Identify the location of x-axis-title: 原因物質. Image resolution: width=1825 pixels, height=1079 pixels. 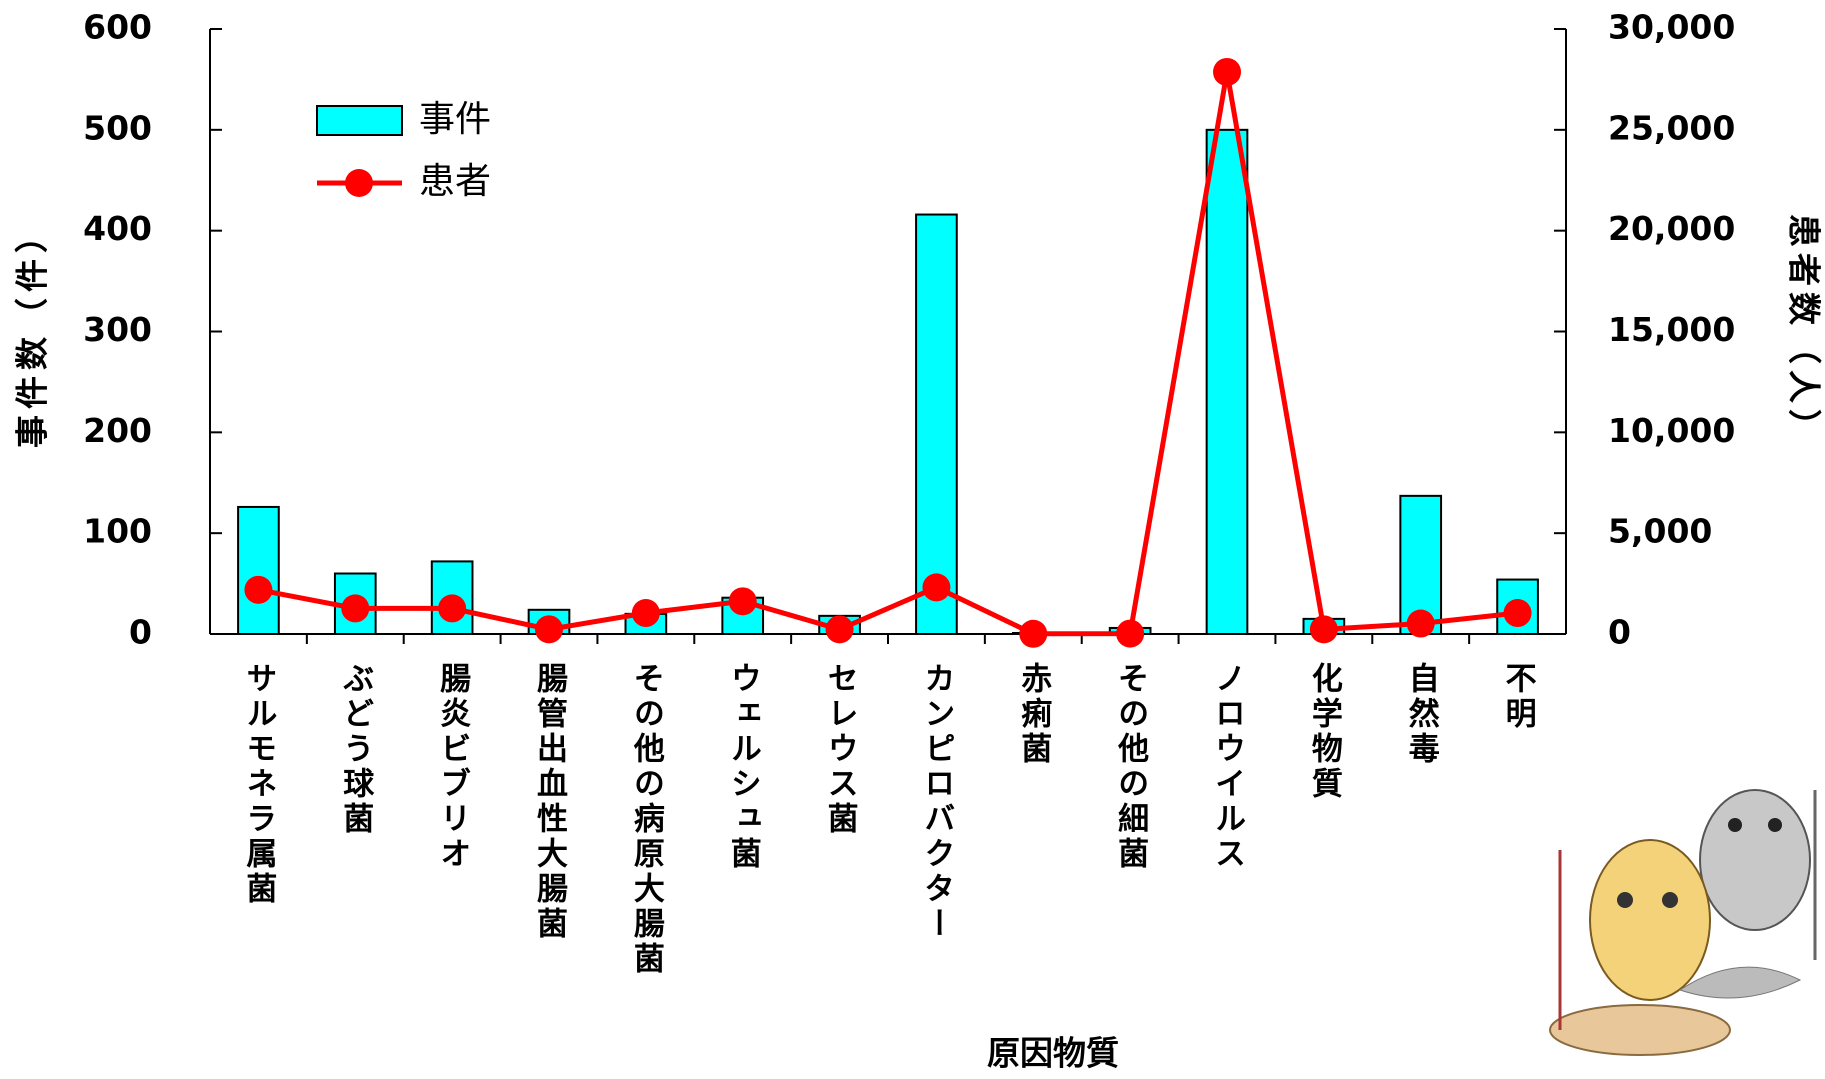
(1053, 1053).